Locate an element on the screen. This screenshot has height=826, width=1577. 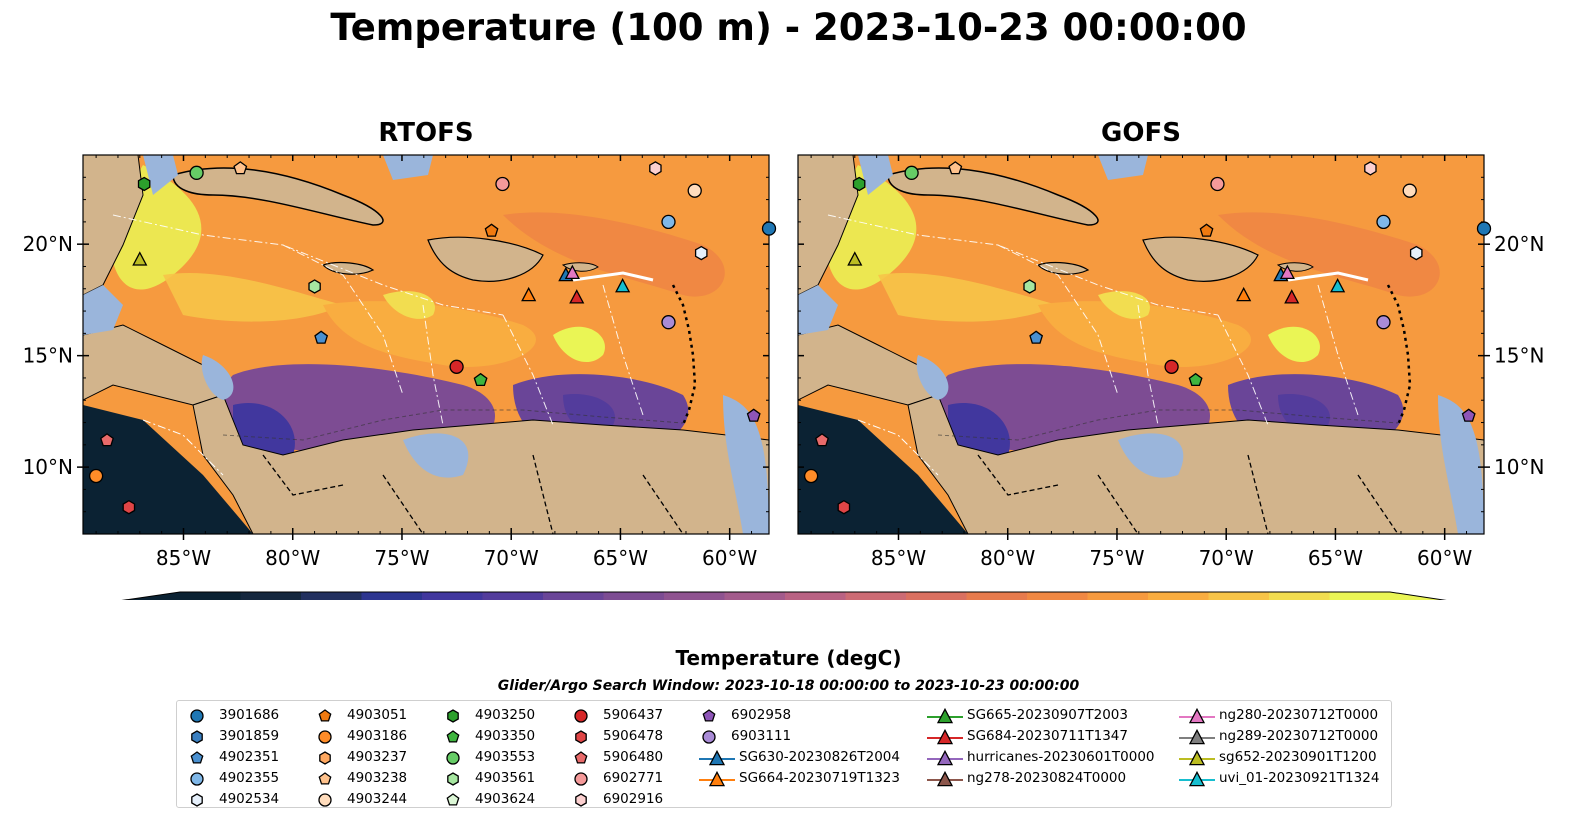
lon-tick-label: 85°W is located at coordinates (898, 558).